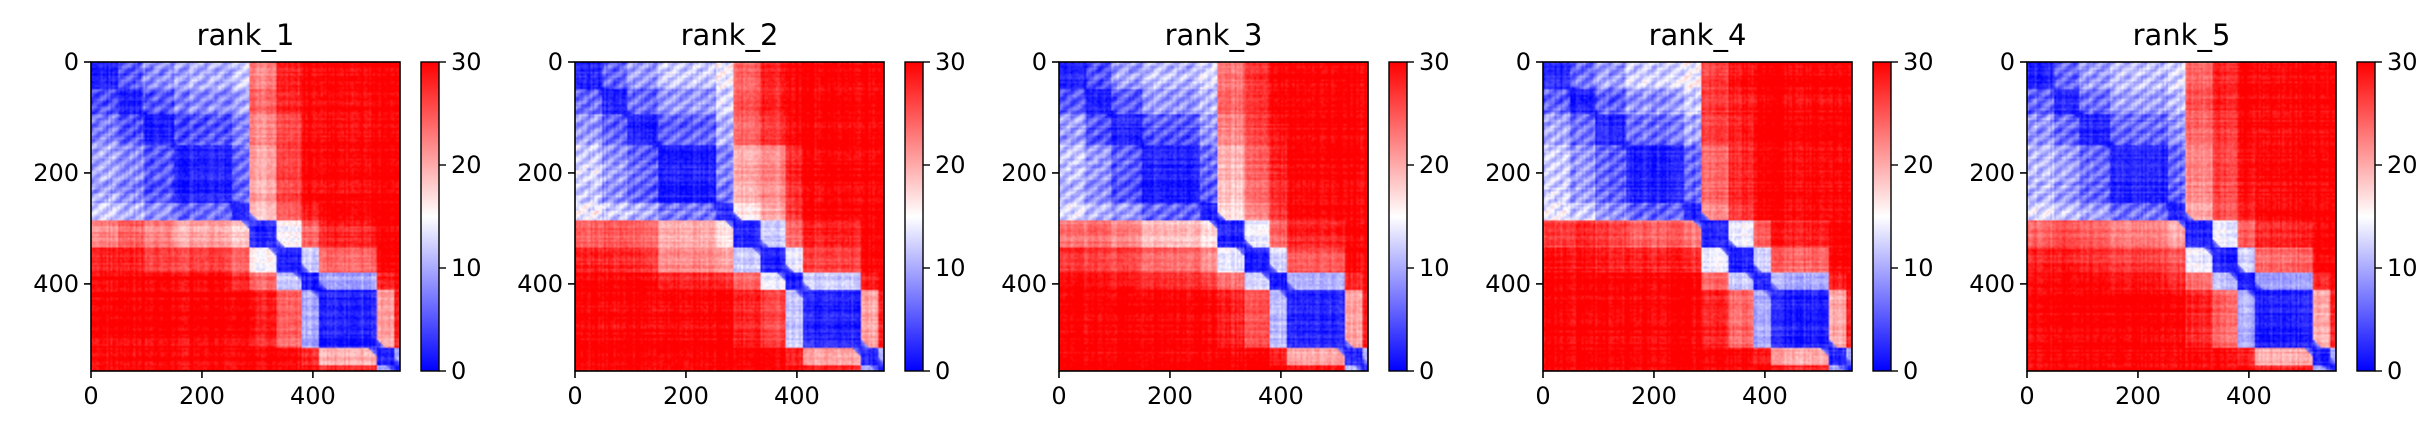 The image size is (2434, 438). What do you see at coordinates (730, 35) in the screenshot?
I see `panel-title: rank_2` at bounding box center [730, 35].